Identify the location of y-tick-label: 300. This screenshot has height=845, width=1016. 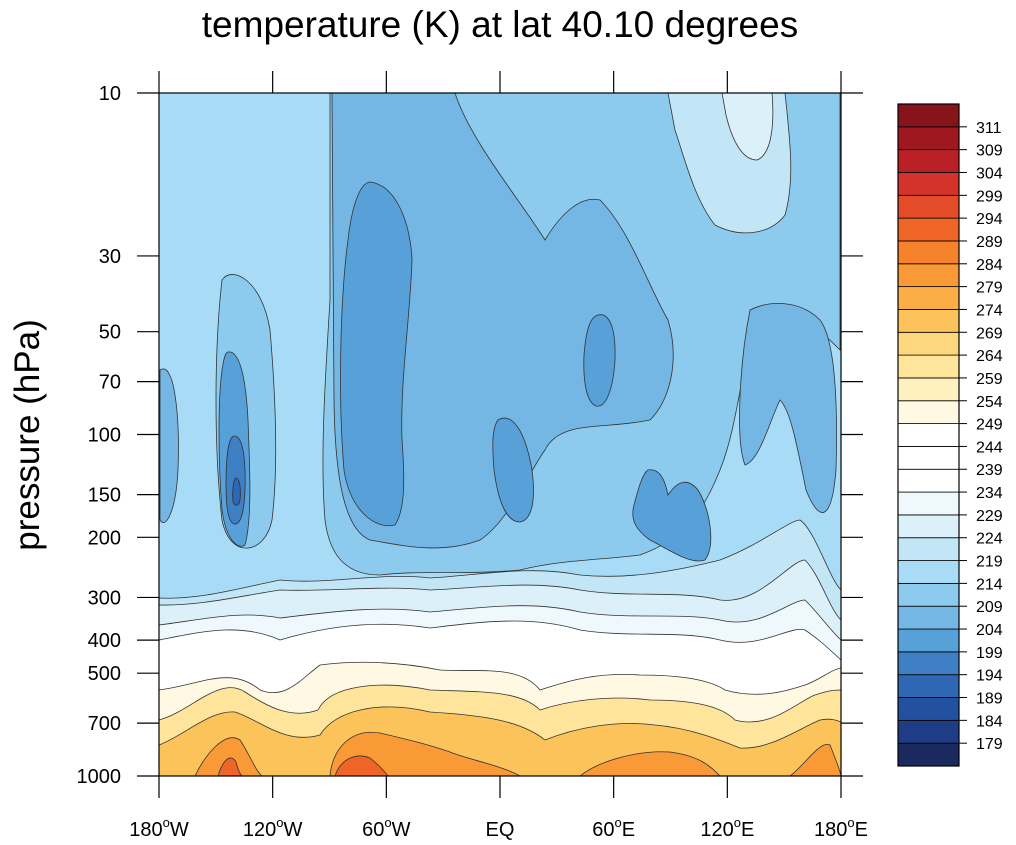
(104, 598).